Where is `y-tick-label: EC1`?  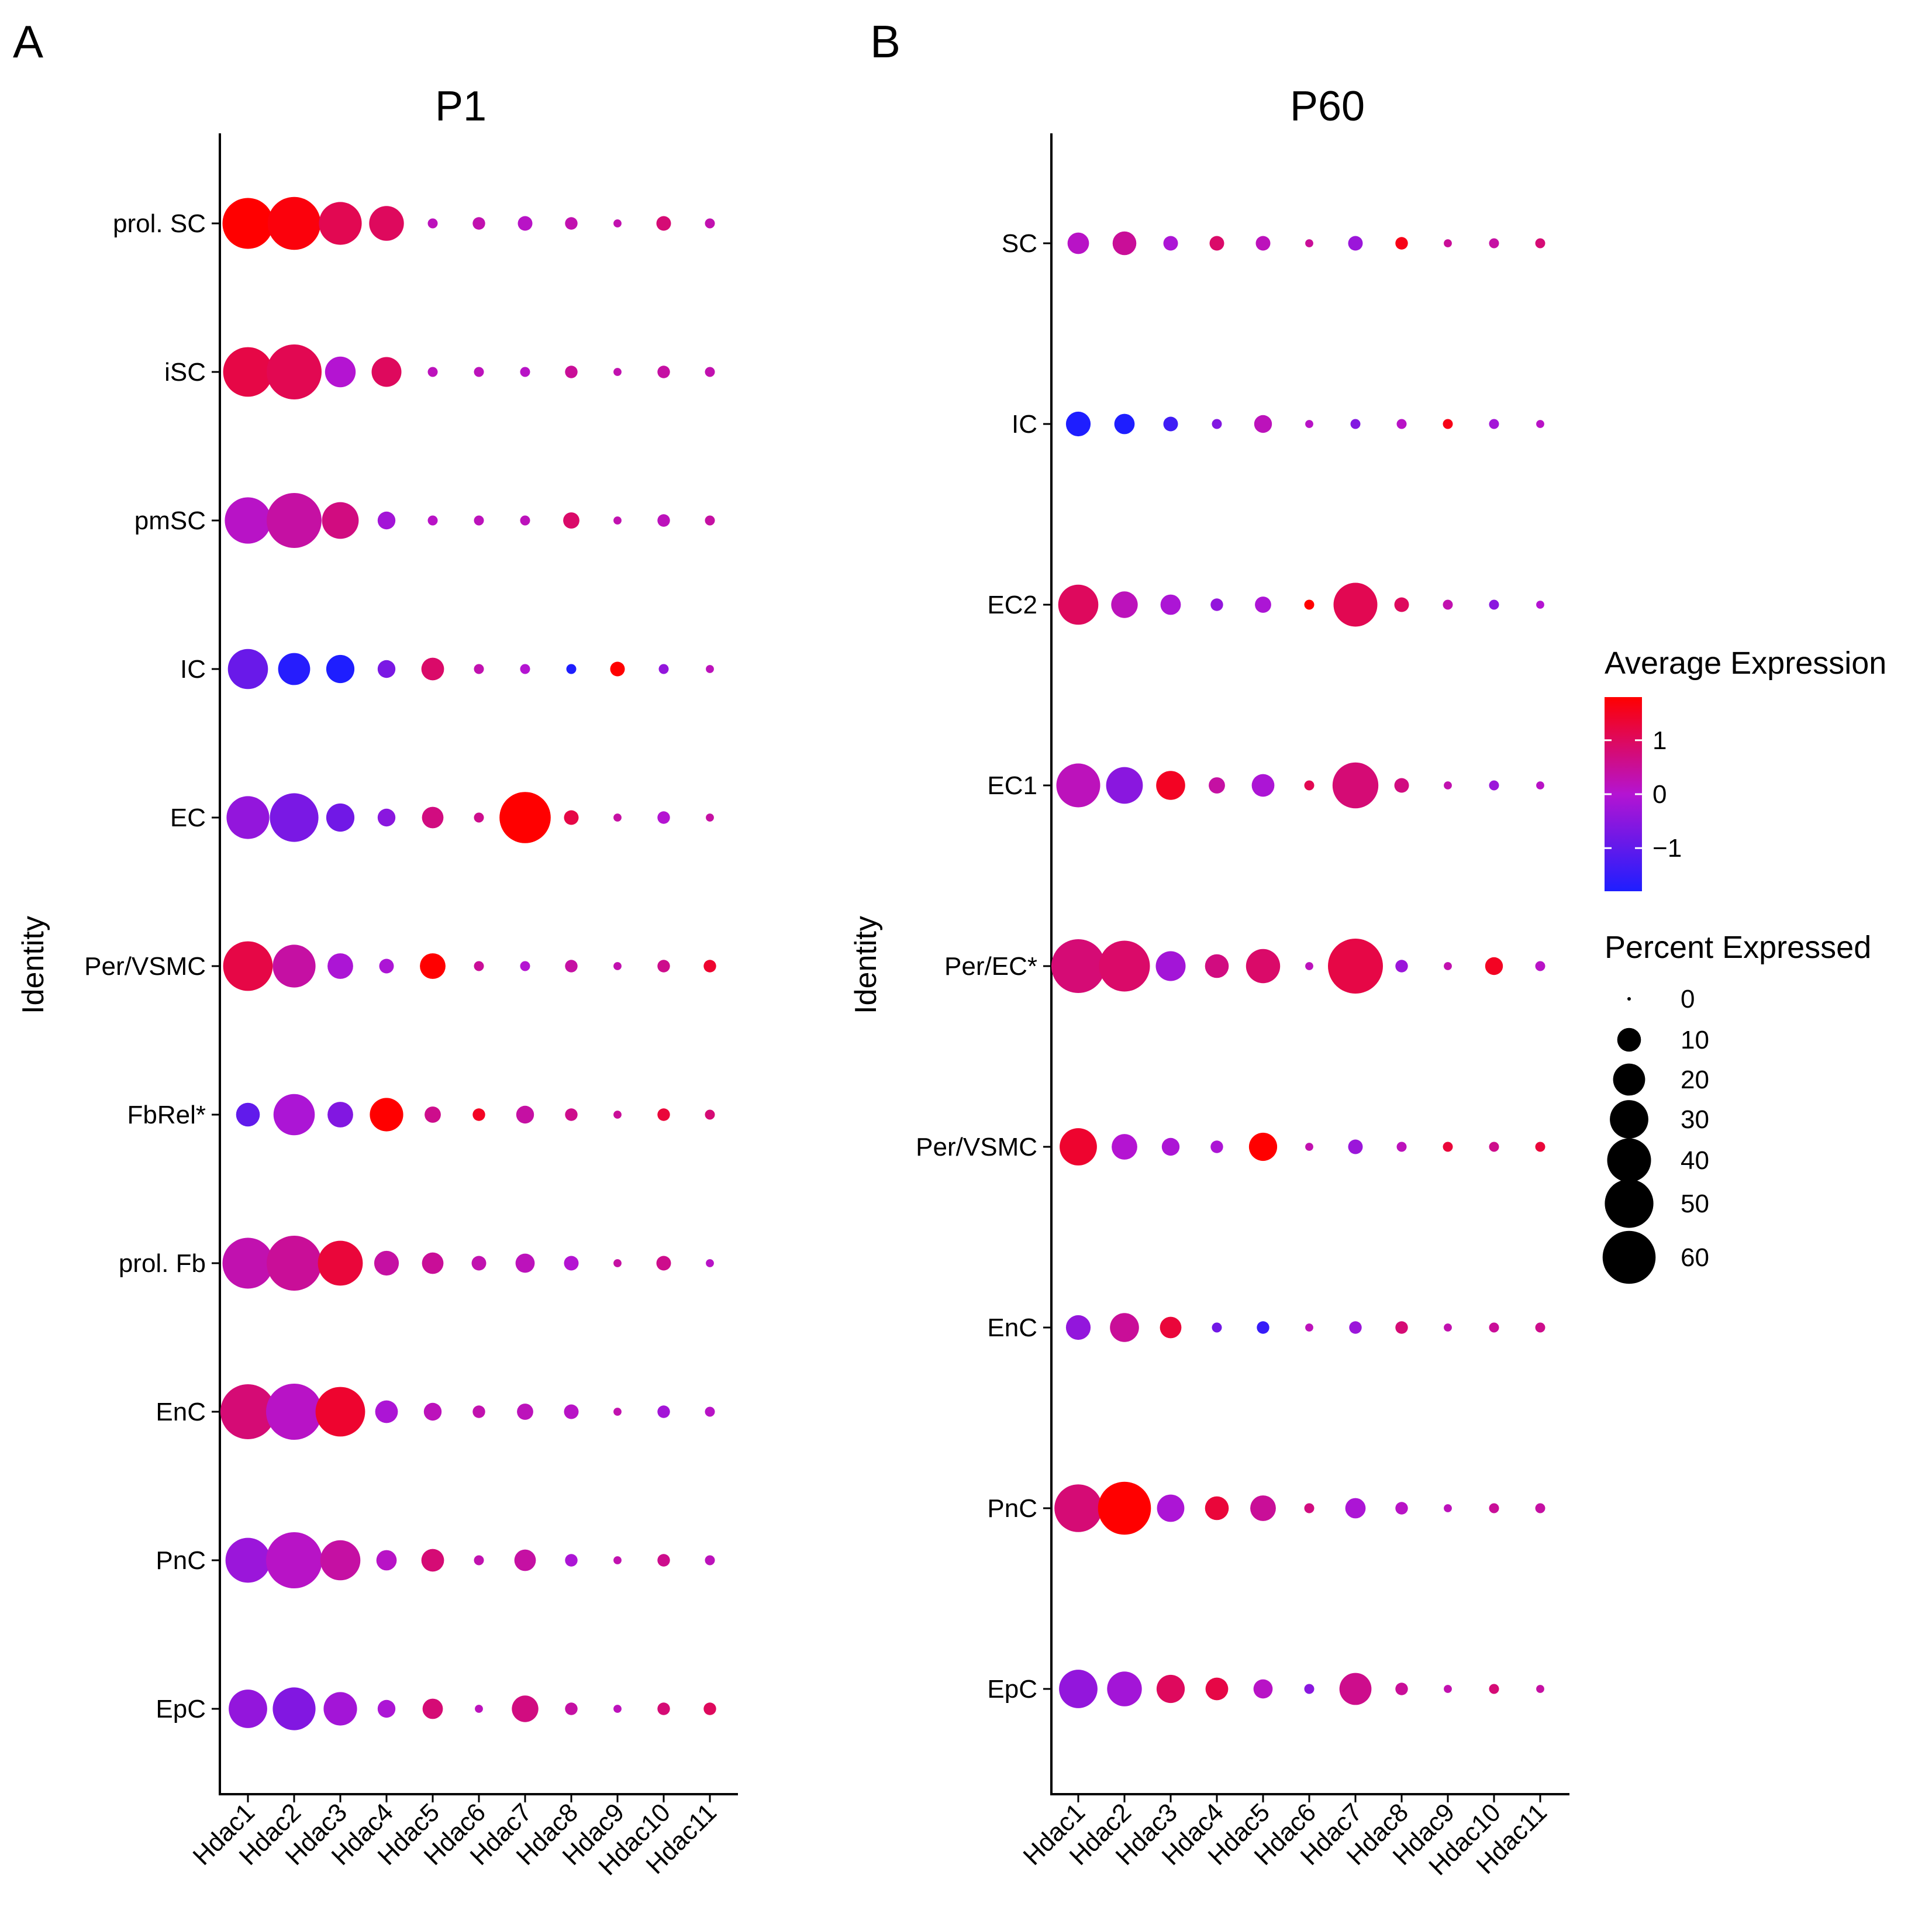
y-tick-label: EC1 is located at coordinates (1012, 785).